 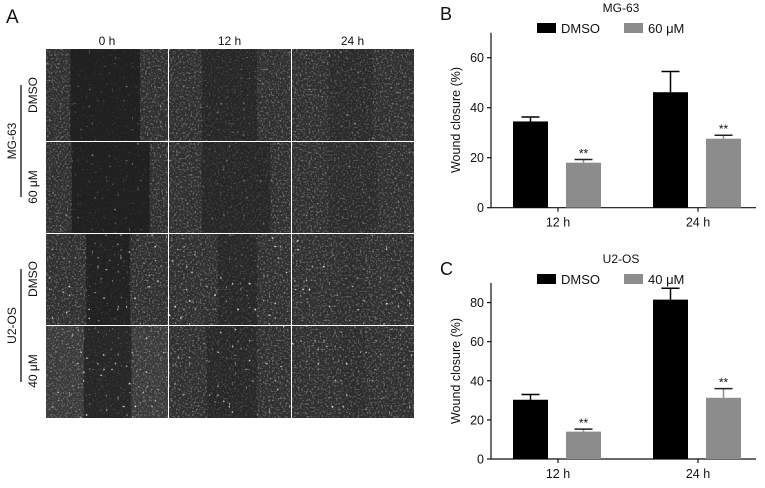 What do you see at coordinates (446, 269) in the screenshot?
I see `panel-label: C` at bounding box center [446, 269].